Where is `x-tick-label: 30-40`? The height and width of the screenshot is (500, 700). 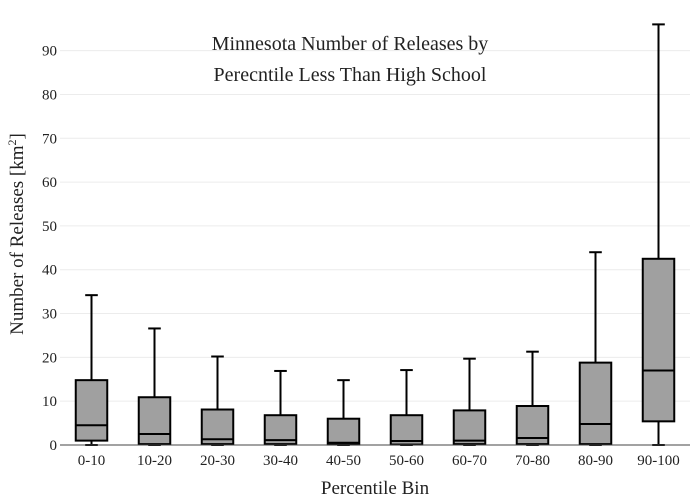
x-tick-label: 30-40 is located at coordinates (280, 461).